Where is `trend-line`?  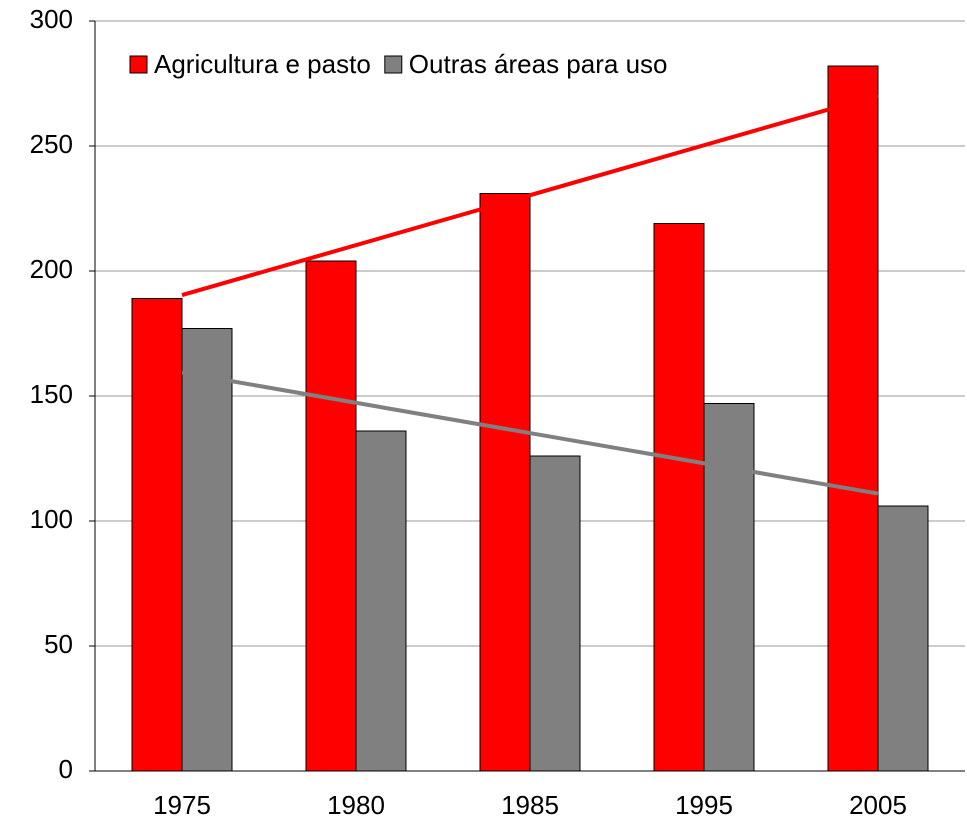
trend-line is located at coordinates (530, 433).